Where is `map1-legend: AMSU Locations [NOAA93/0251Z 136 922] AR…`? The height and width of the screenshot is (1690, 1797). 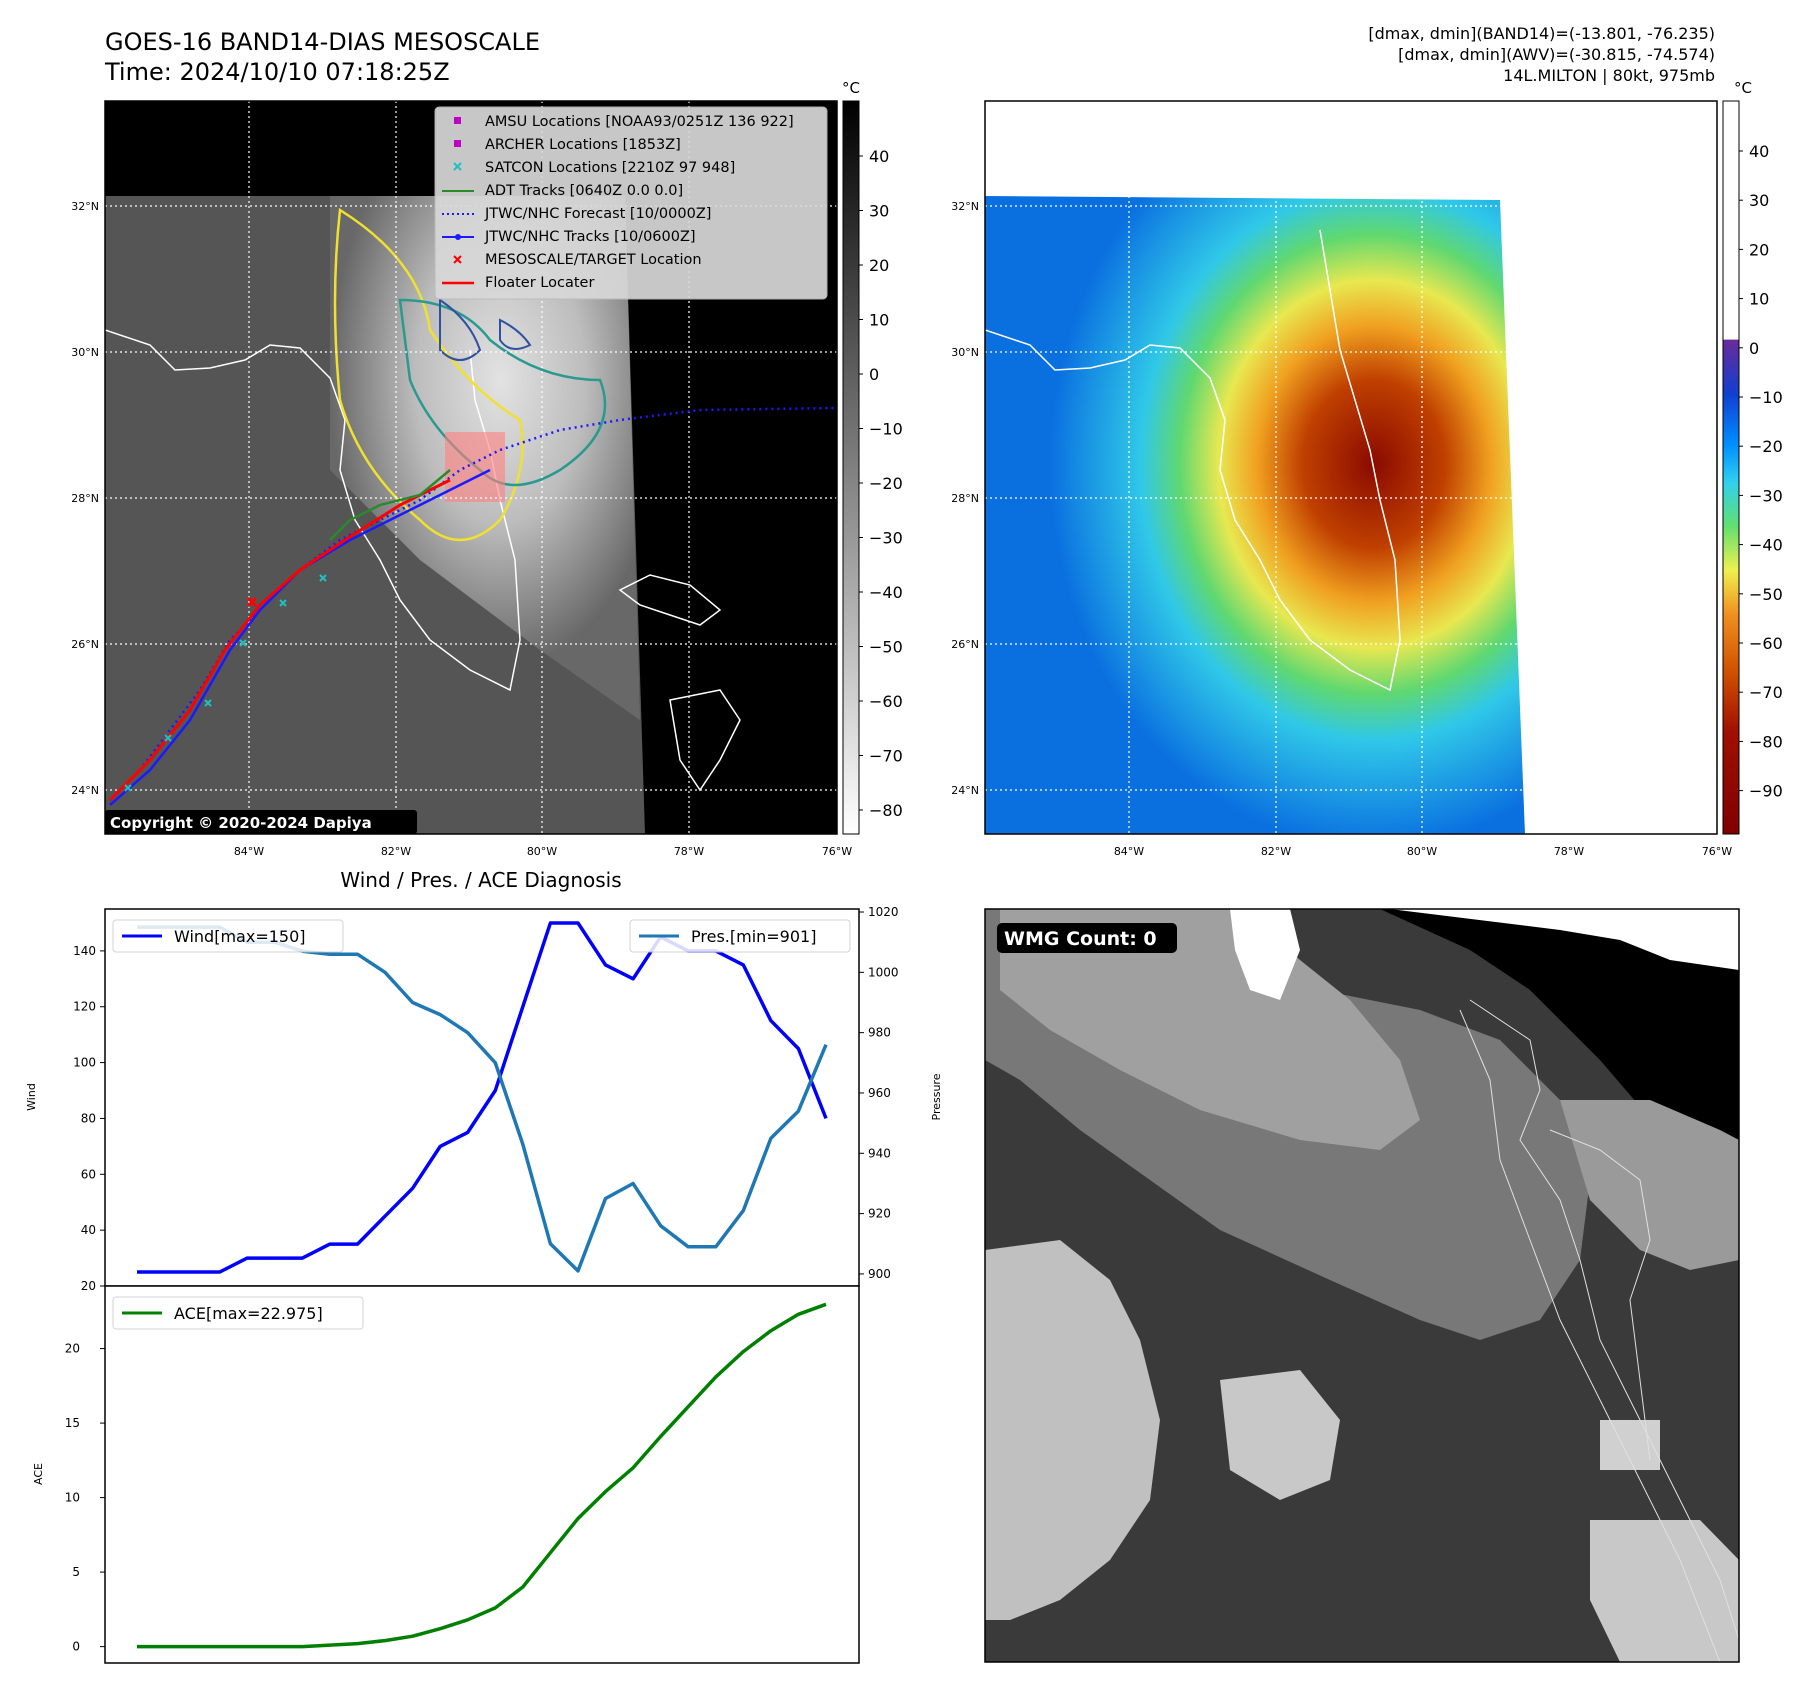 map1-legend: AMSU Locations [NOAA93/0251Z 136 922] AR… is located at coordinates (631, 203).